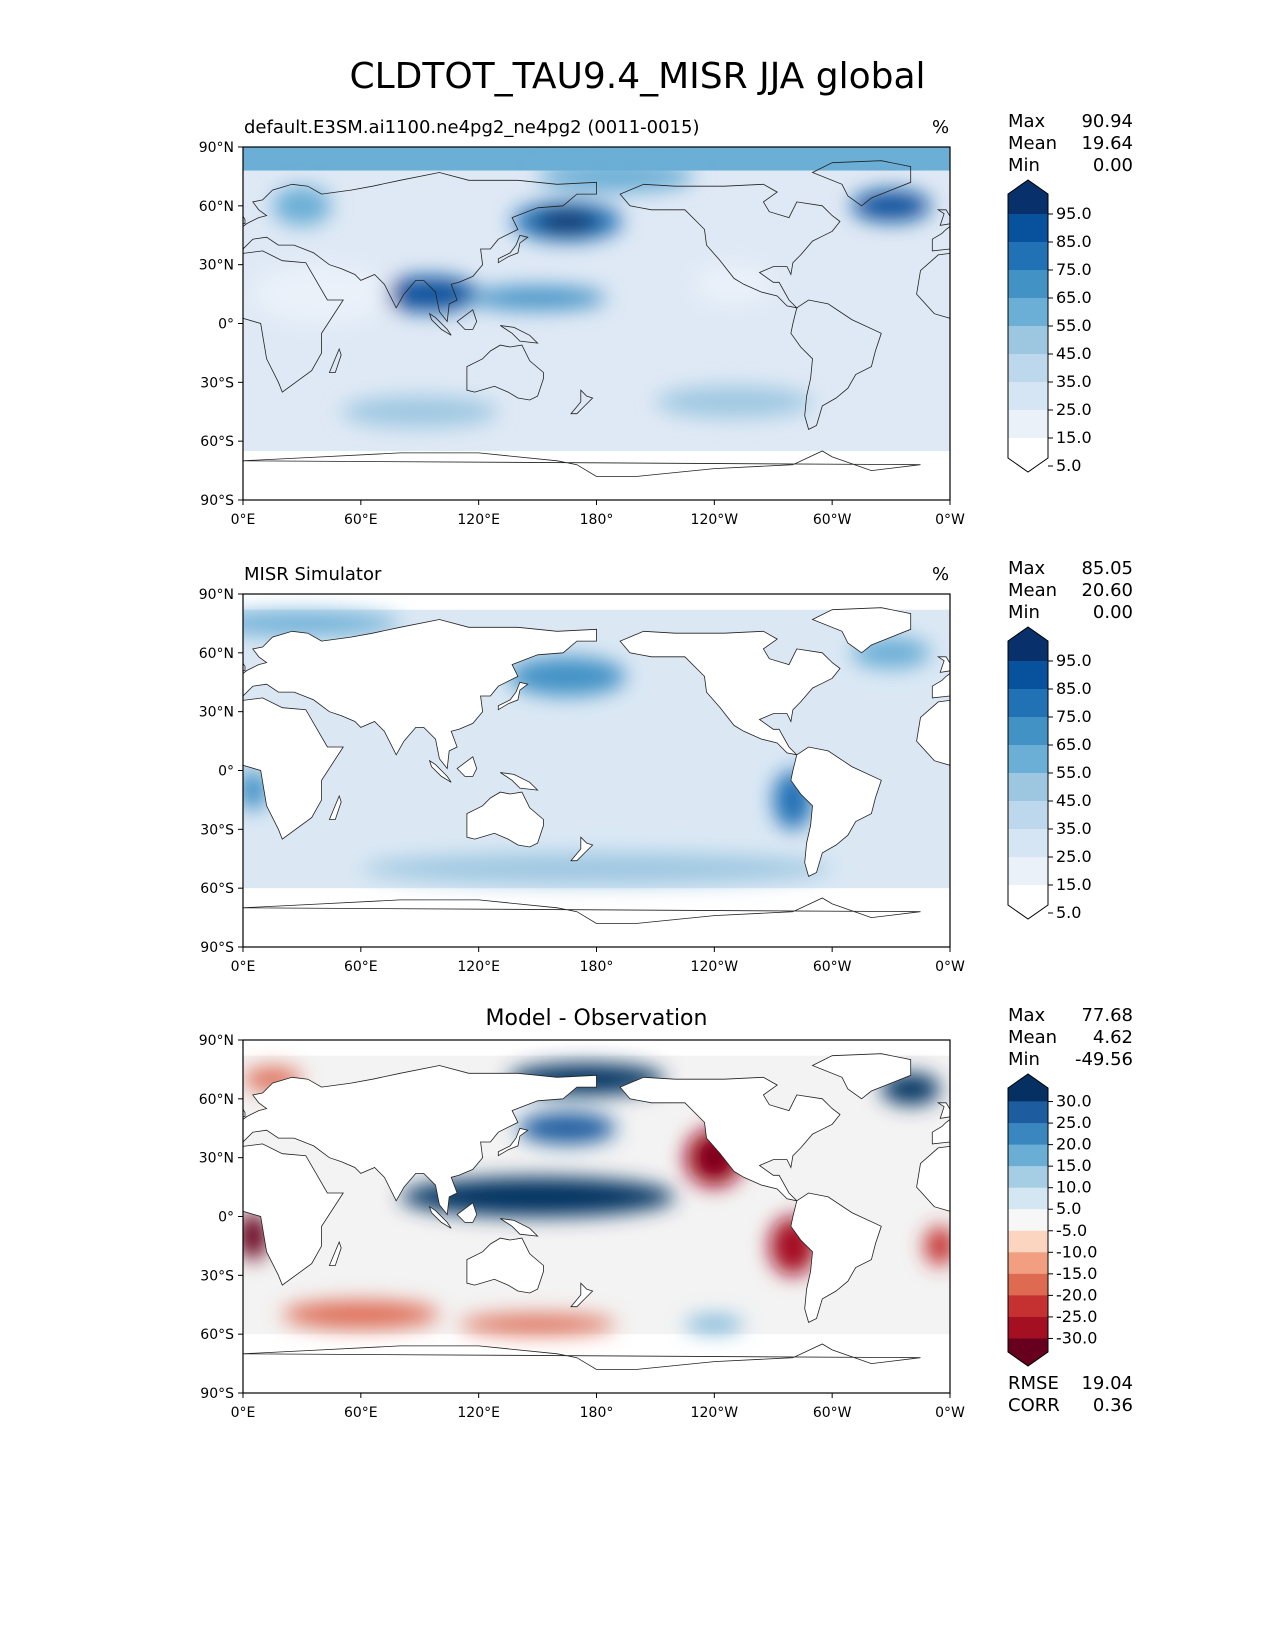 The width and height of the screenshot is (1275, 1650). Describe the element at coordinates (243, 1413) in the screenshot. I see `lon-tick-label: 0°E` at that location.